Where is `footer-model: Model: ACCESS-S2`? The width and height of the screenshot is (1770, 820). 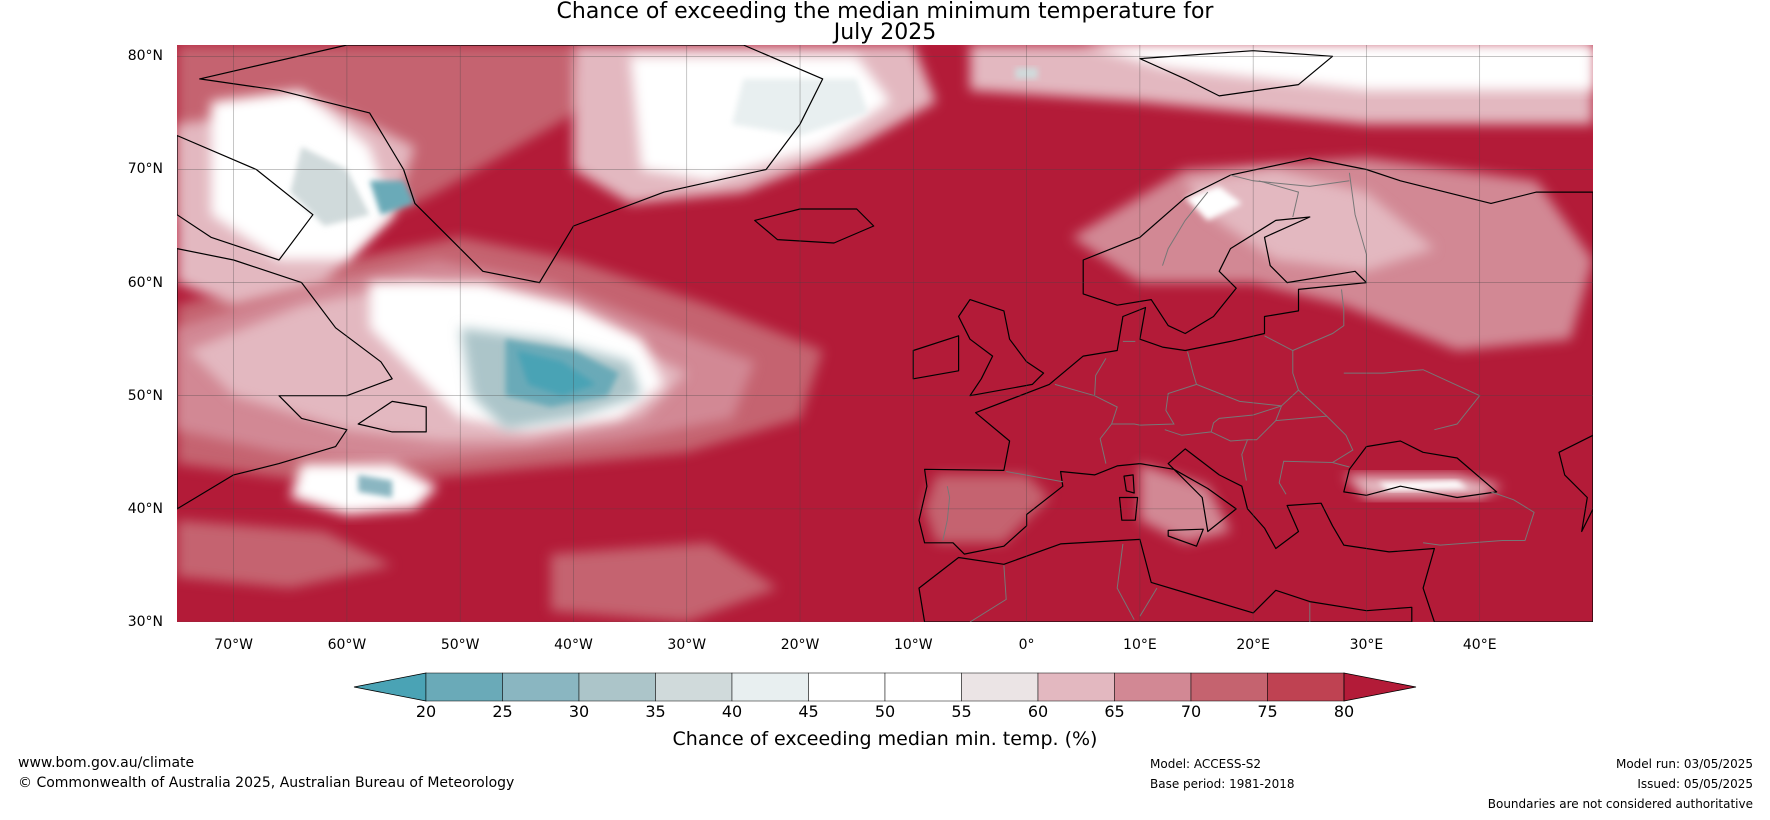 footer-model: Model: ACCESS-S2 is located at coordinates (1206, 764).